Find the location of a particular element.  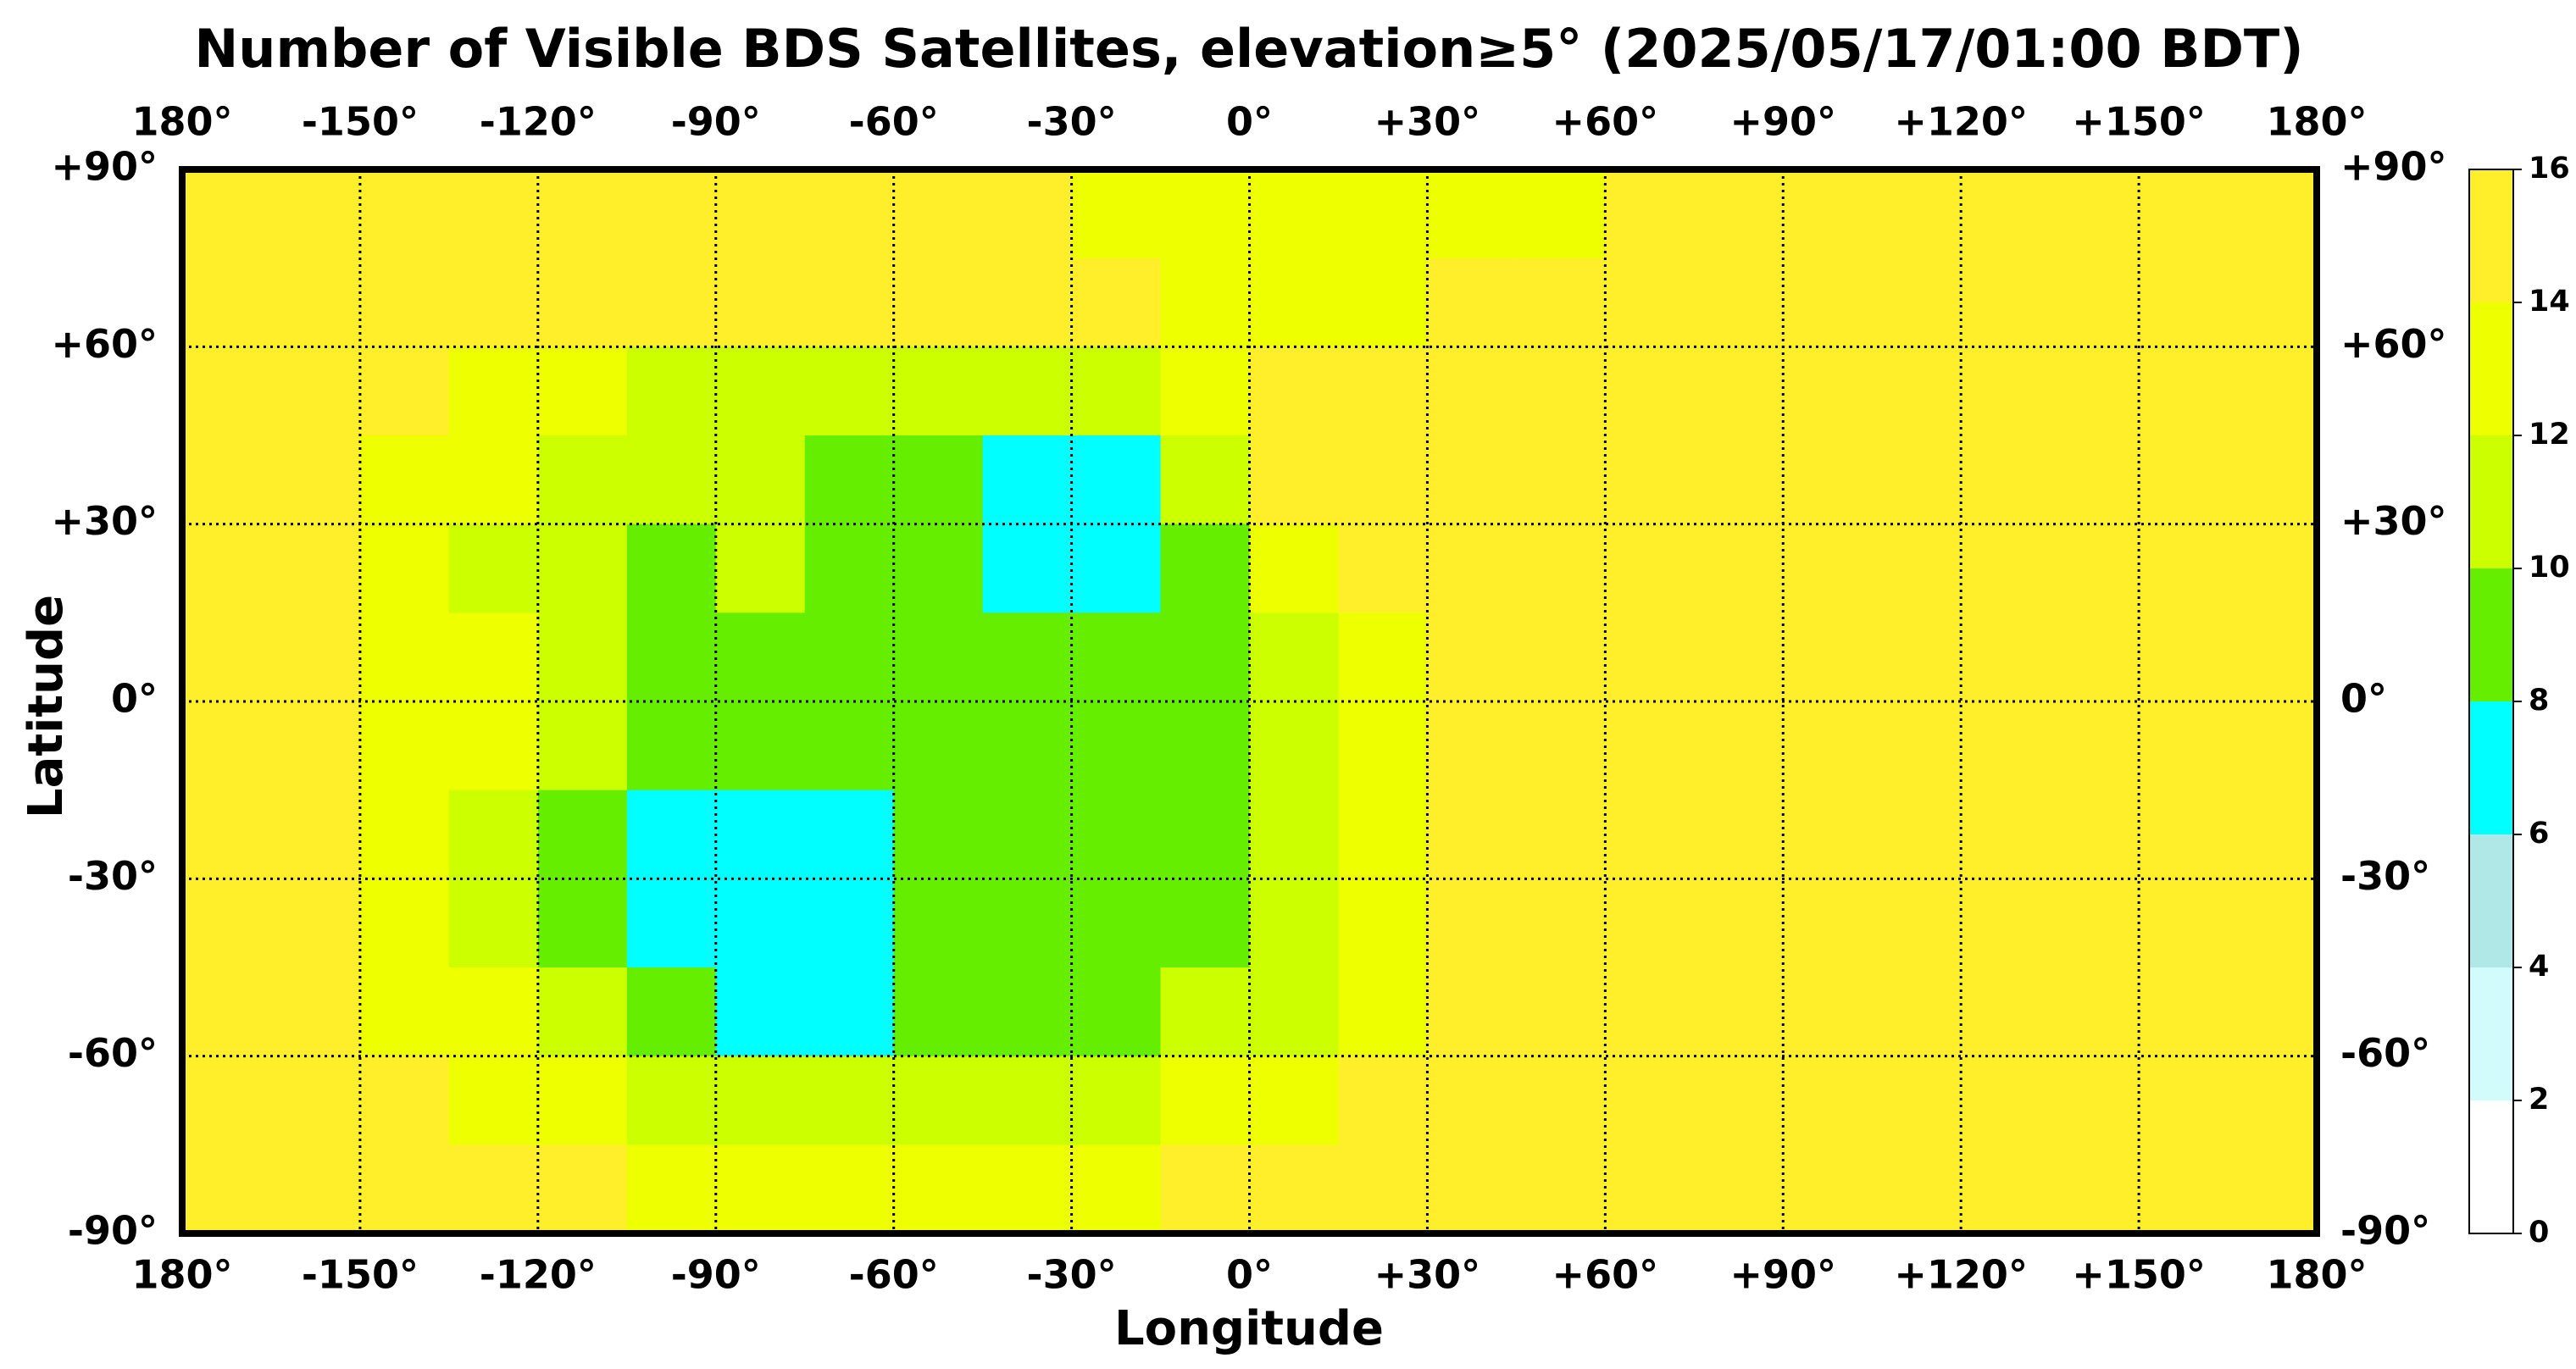

x-tick-label: +90° is located at coordinates (1782, 122).